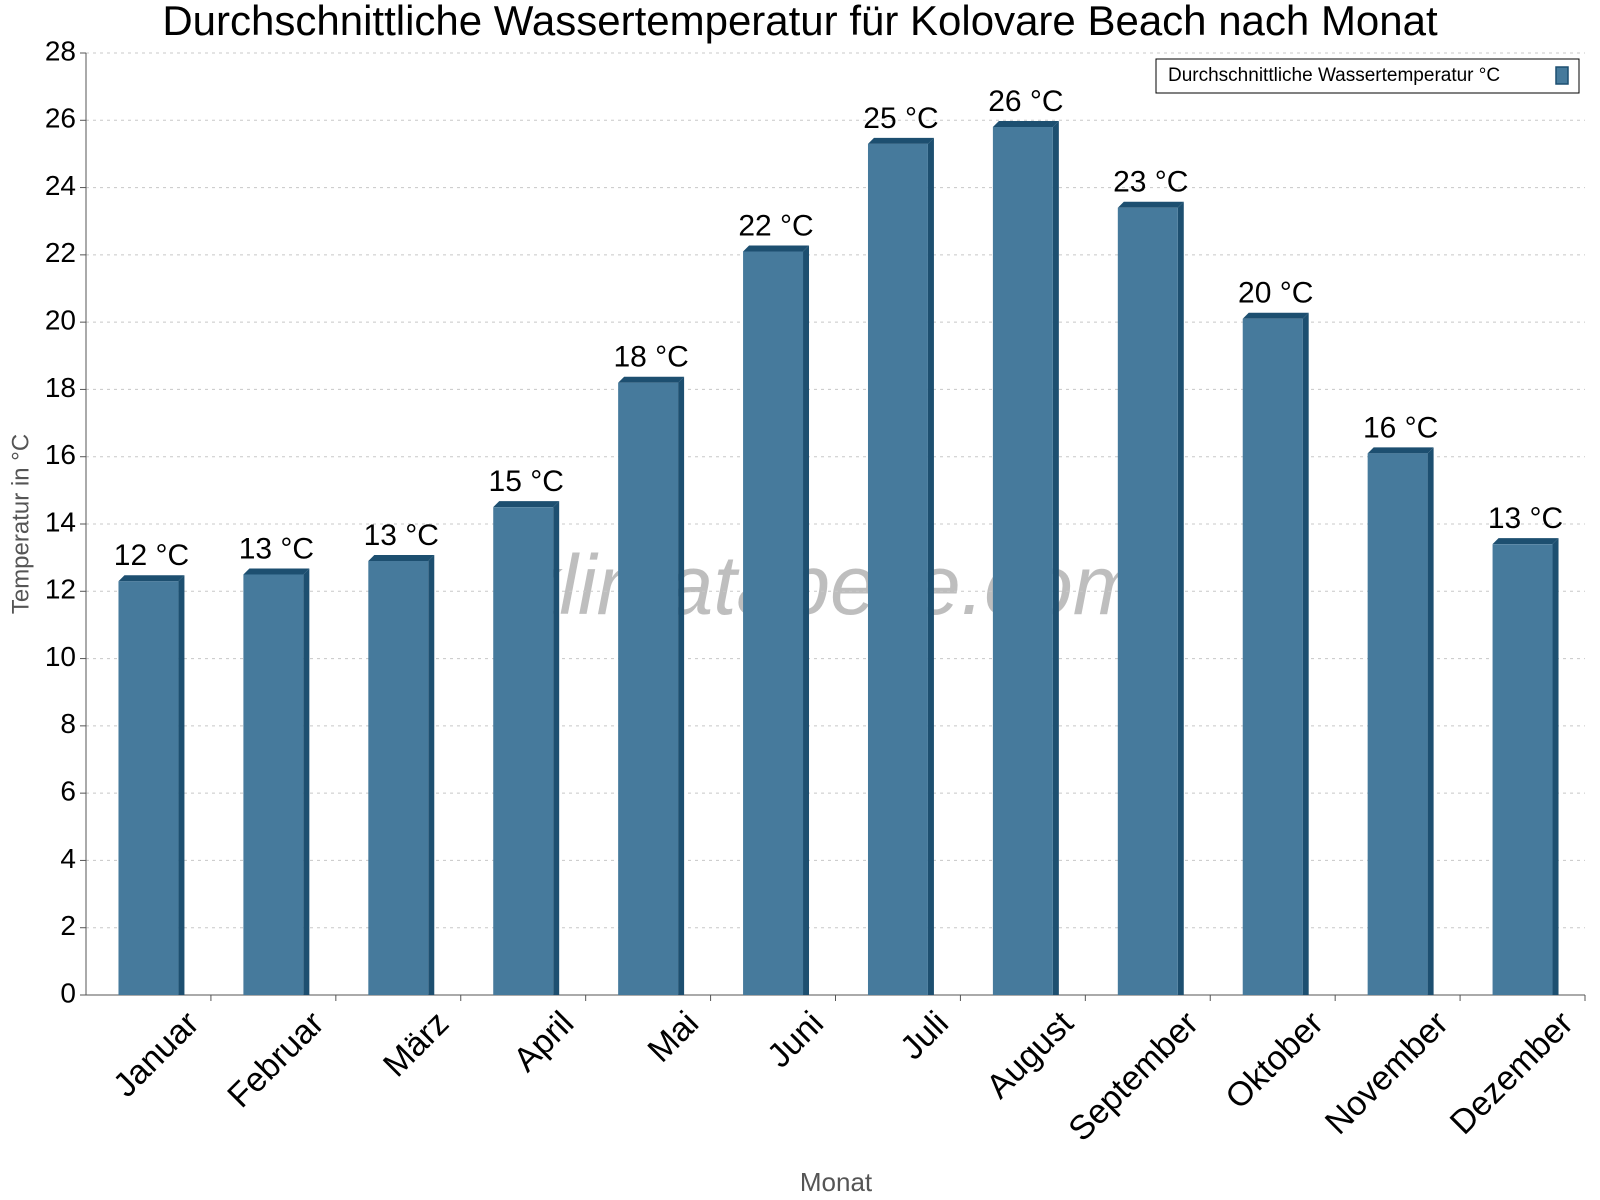  Describe the element at coordinates (1387, 1073) in the screenshot. I see `x-tick-label: November` at that location.